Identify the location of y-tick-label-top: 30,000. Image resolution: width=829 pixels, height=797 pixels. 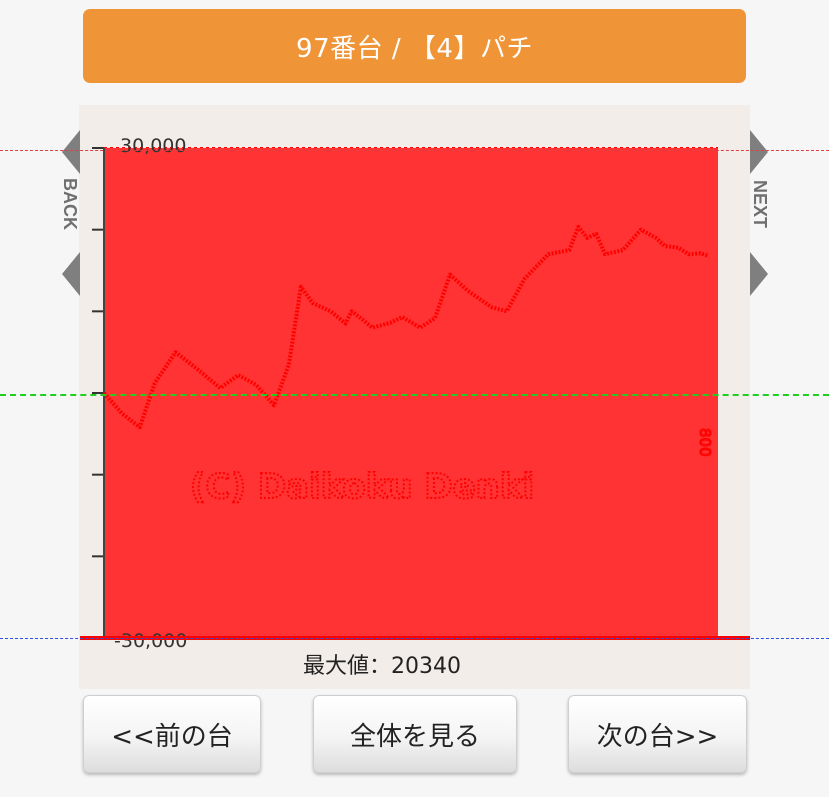
(153, 146).